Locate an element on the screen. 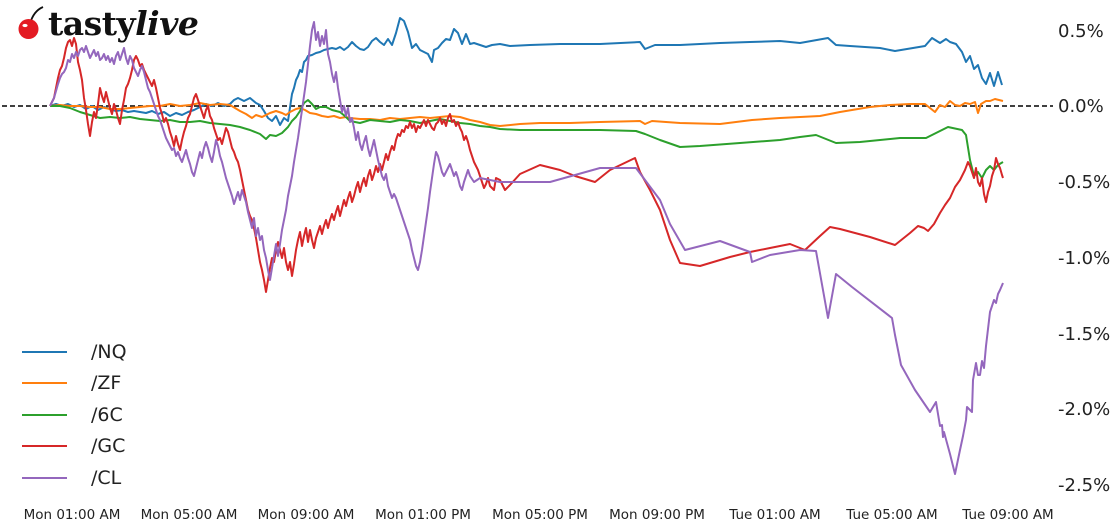 This screenshot has height=528, width=1118. x-tick-label: Mon 05:00 AM is located at coordinates (189, 515).